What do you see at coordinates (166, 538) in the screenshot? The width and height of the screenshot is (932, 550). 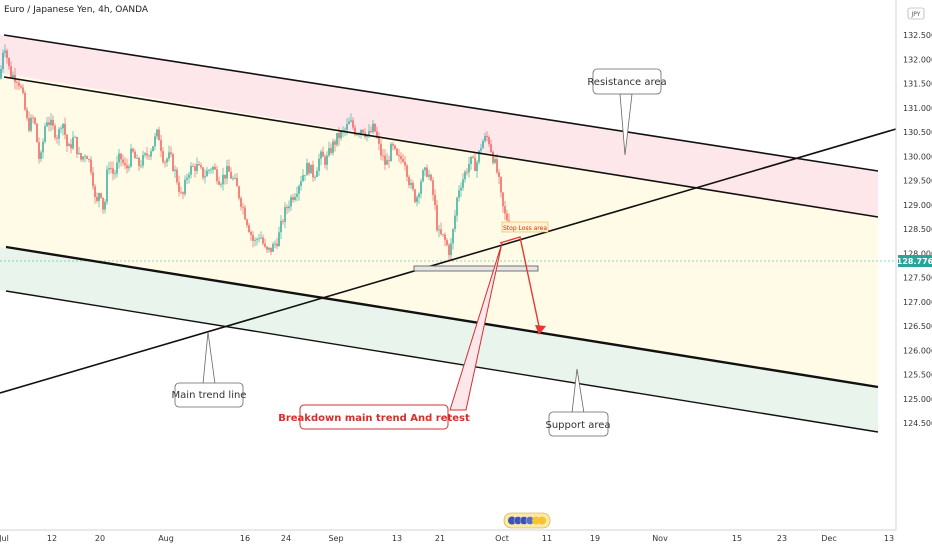 I see `time-tick-label: Aug` at bounding box center [166, 538].